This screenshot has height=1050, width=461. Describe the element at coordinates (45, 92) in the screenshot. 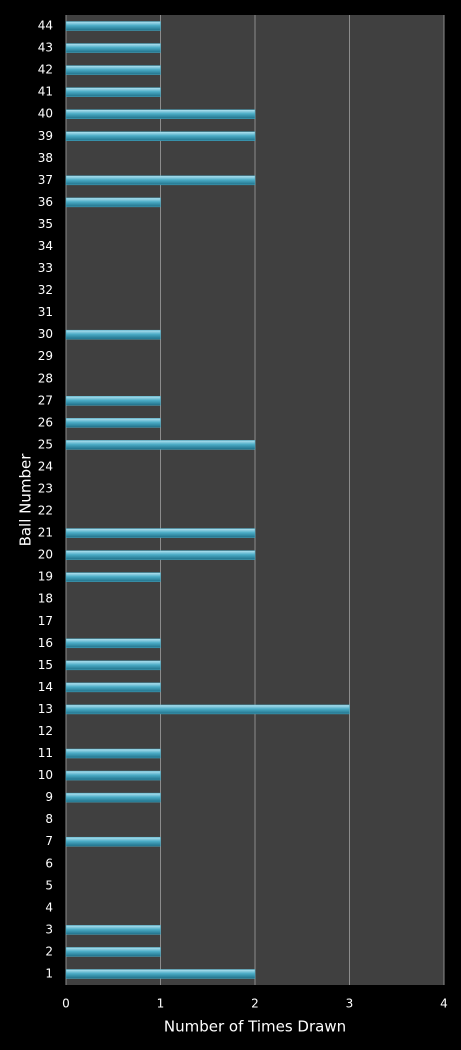

I see `y-tick-label: 41` at that location.